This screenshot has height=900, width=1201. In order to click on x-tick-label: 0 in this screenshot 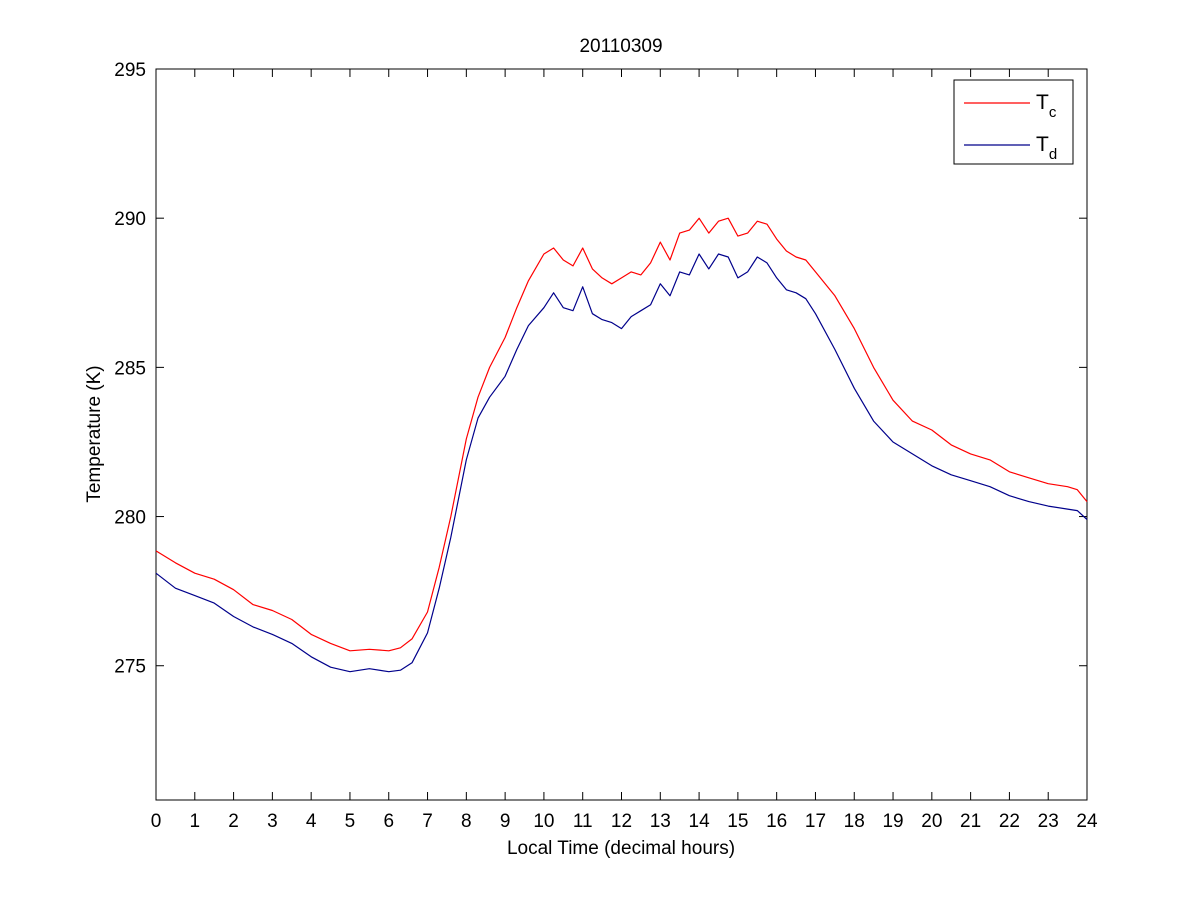, I will do `click(156, 821)`.